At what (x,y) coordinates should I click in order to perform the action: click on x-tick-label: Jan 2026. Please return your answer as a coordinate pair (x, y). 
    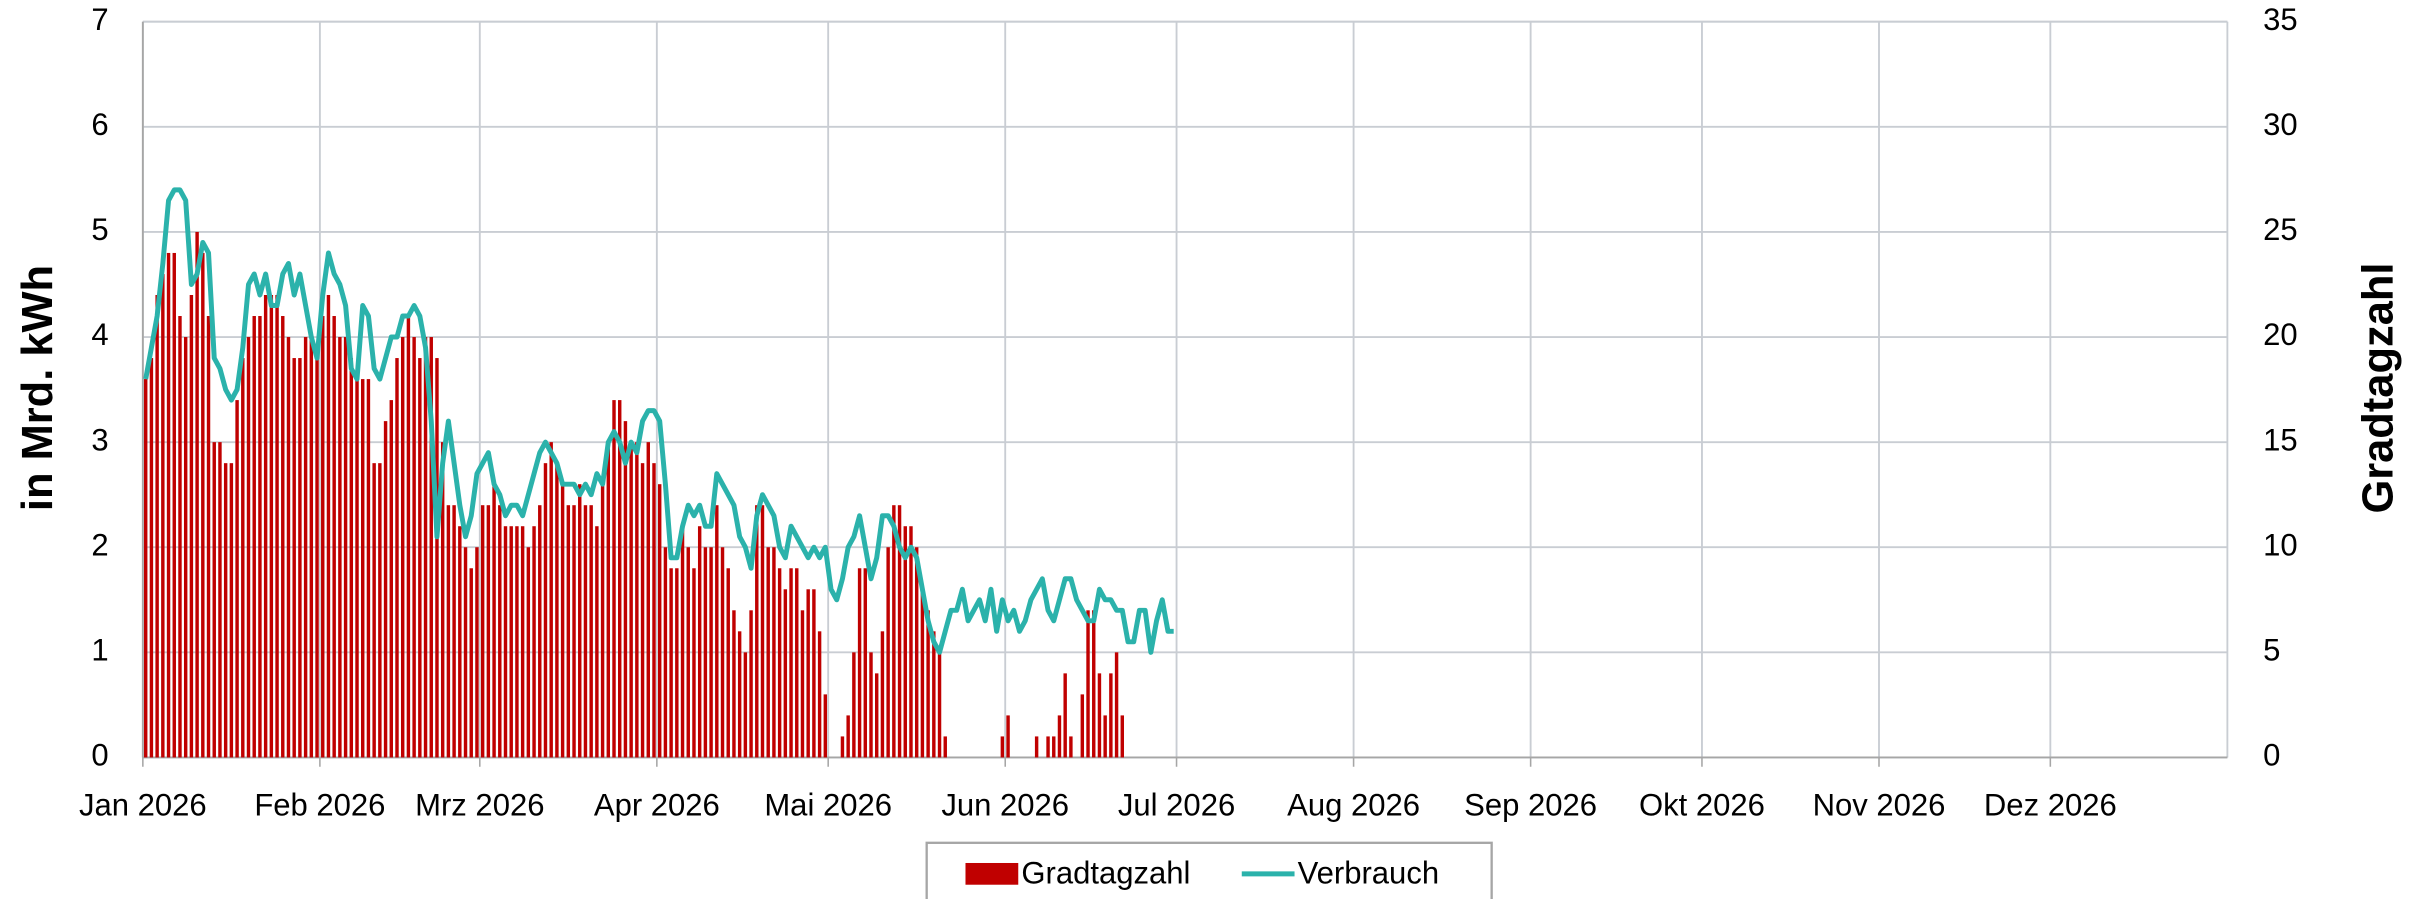
    Looking at the image, I should click on (143, 804).